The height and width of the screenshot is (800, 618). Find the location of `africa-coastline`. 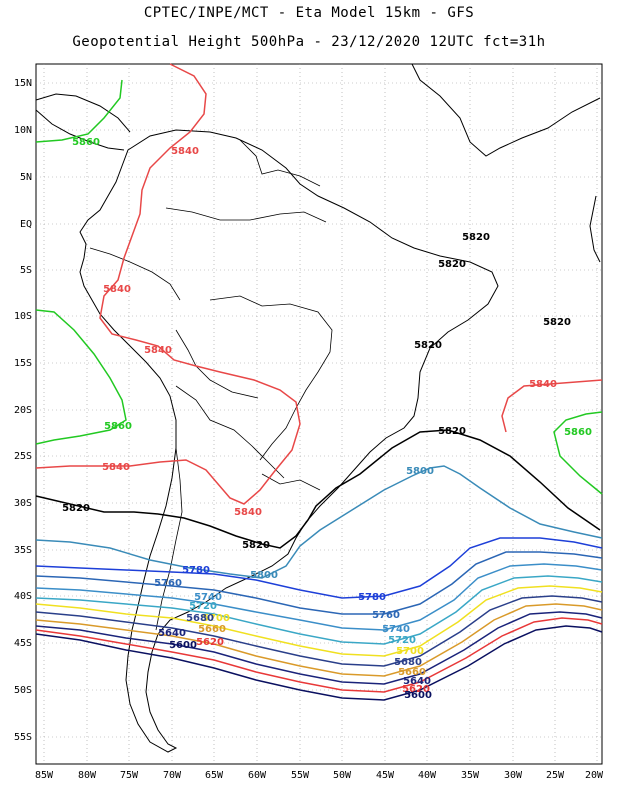

africa-coastline is located at coordinates (506, 163).